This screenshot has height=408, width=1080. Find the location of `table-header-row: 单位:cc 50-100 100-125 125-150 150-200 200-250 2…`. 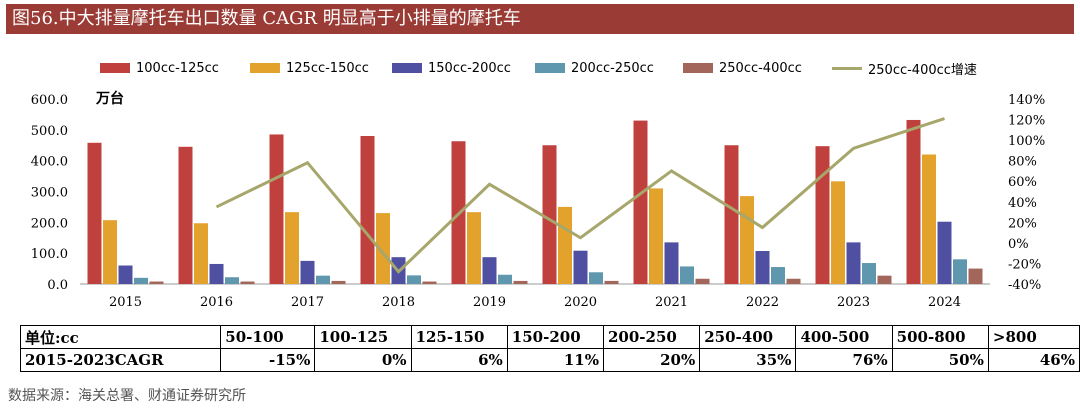

table-header-row: 单位:cc 50-100 100-125 125-150 150-200 200-250 2… is located at coordinates (549, 337).